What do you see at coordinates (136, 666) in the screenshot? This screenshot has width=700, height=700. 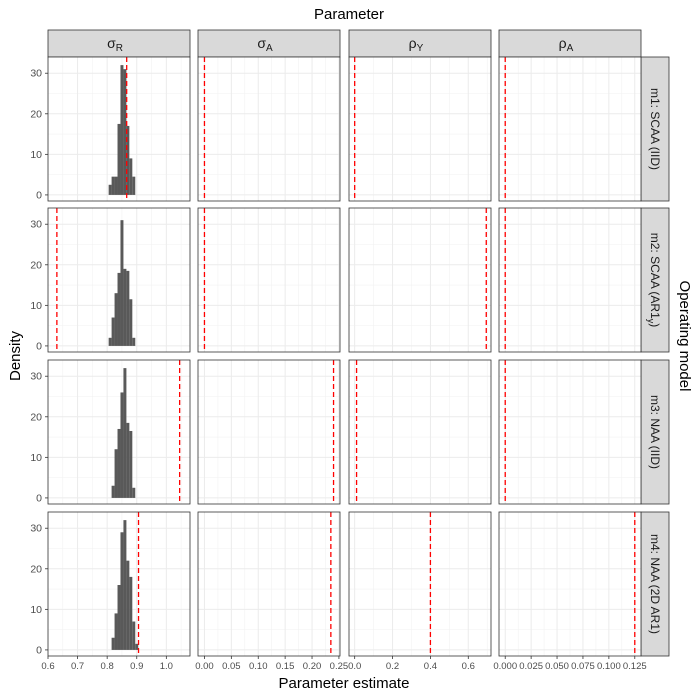 I see `x-tick-label: 0.9` at bounding box center [136, 666].